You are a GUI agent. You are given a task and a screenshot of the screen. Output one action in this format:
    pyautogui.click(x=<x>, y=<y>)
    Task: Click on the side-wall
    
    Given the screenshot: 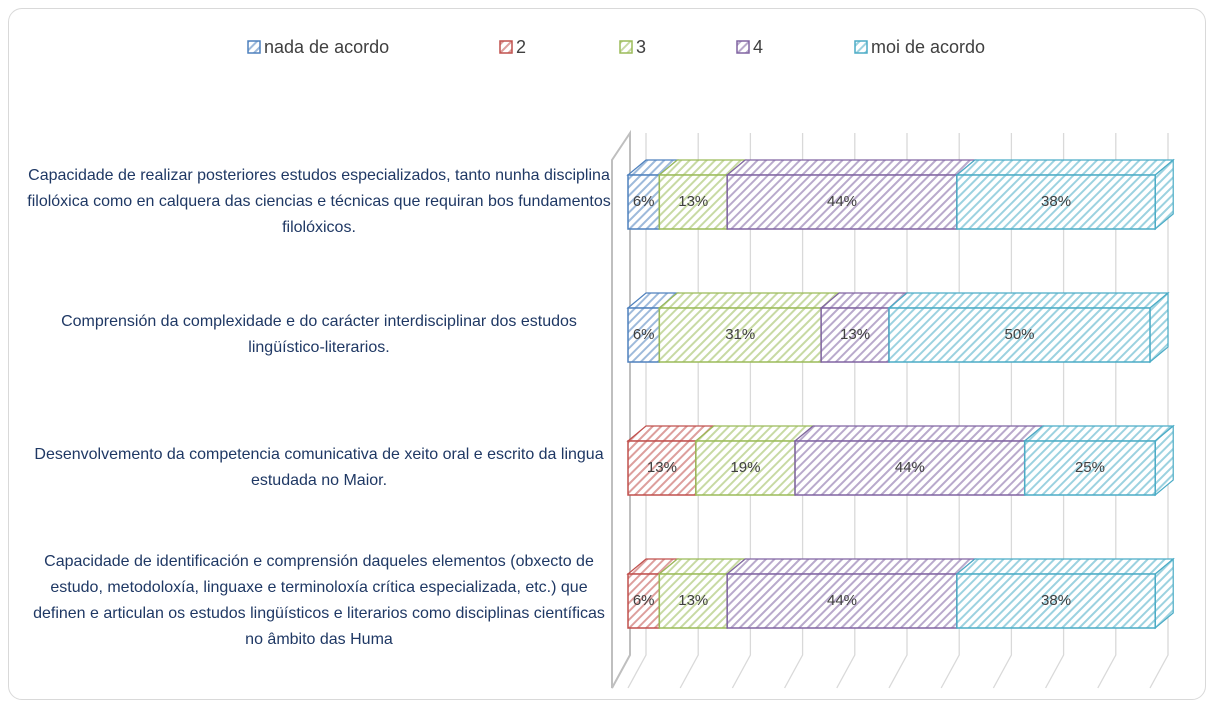 What is the action you would take?
    pyautogui.click(x=621, y=409)
    